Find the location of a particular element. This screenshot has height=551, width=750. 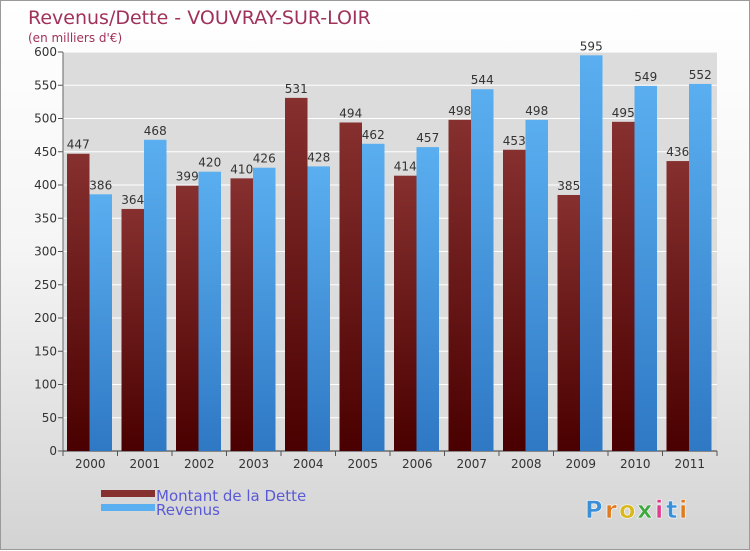

legend-label-dette: Montant de la Dette is located at coordinates (231, 496).